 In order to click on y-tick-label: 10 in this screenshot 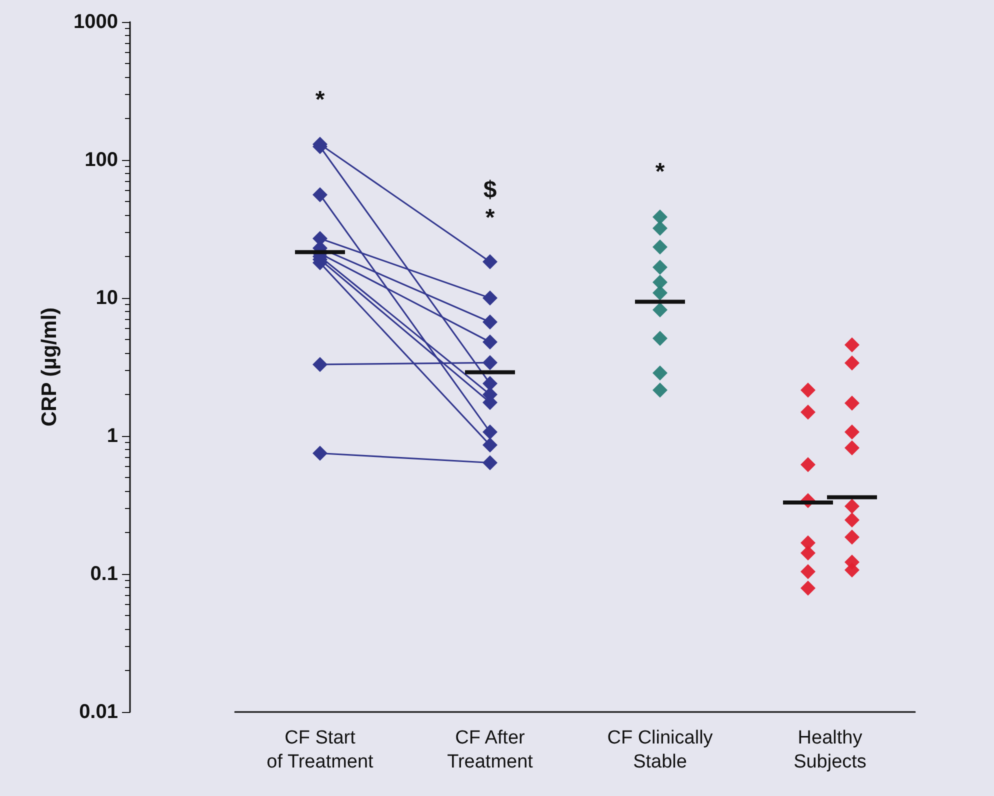, I will do `click(107, 298)`.